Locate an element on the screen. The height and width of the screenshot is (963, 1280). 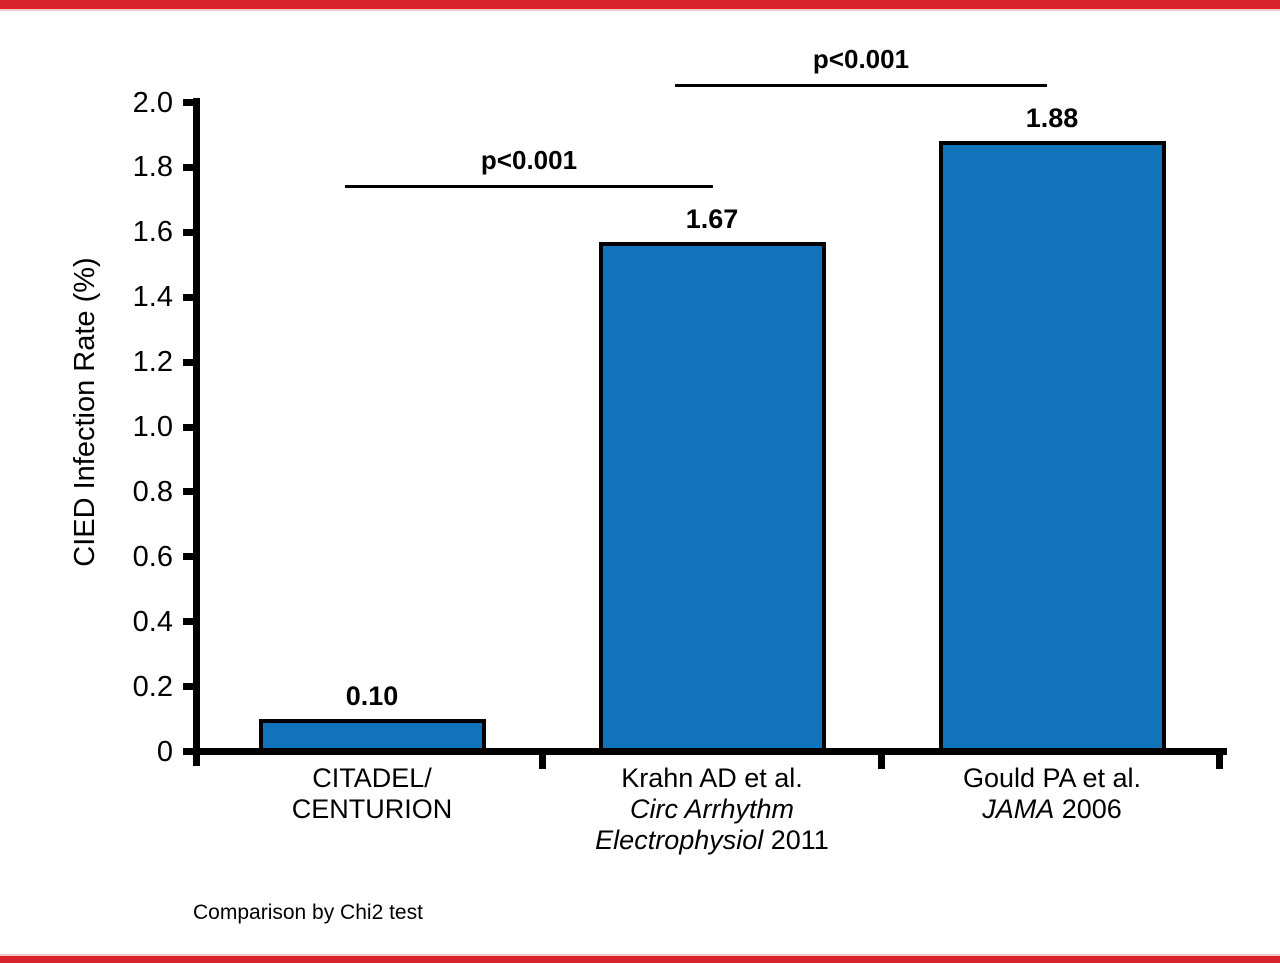
x-category-label-segment: CITADEL/ is located at coordinates (372, 778).